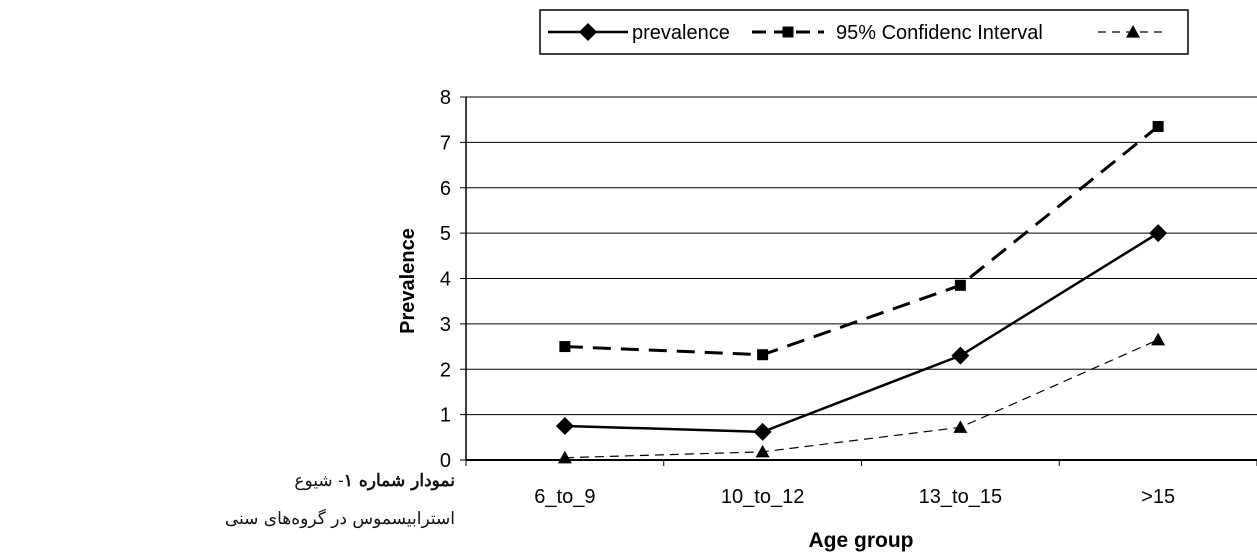 Image resolution: width=1257 pixels, height=552 pixels. I want to click on x-tick-label: 6_to_9, so click(564, 497).